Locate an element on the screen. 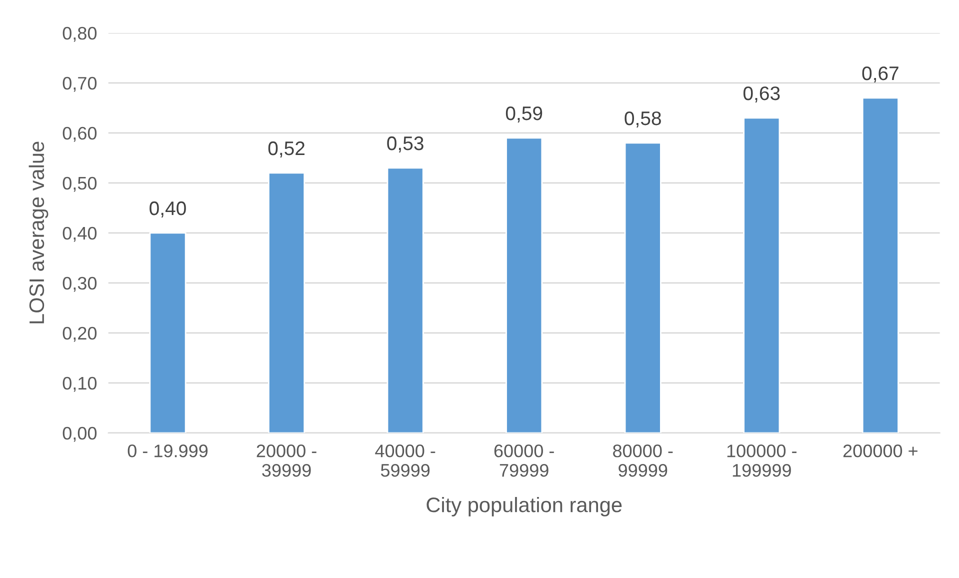 This screenshot has width=959, height=578. x-tick-label: 100000 - 199999 is located at coordinates (761, 460).